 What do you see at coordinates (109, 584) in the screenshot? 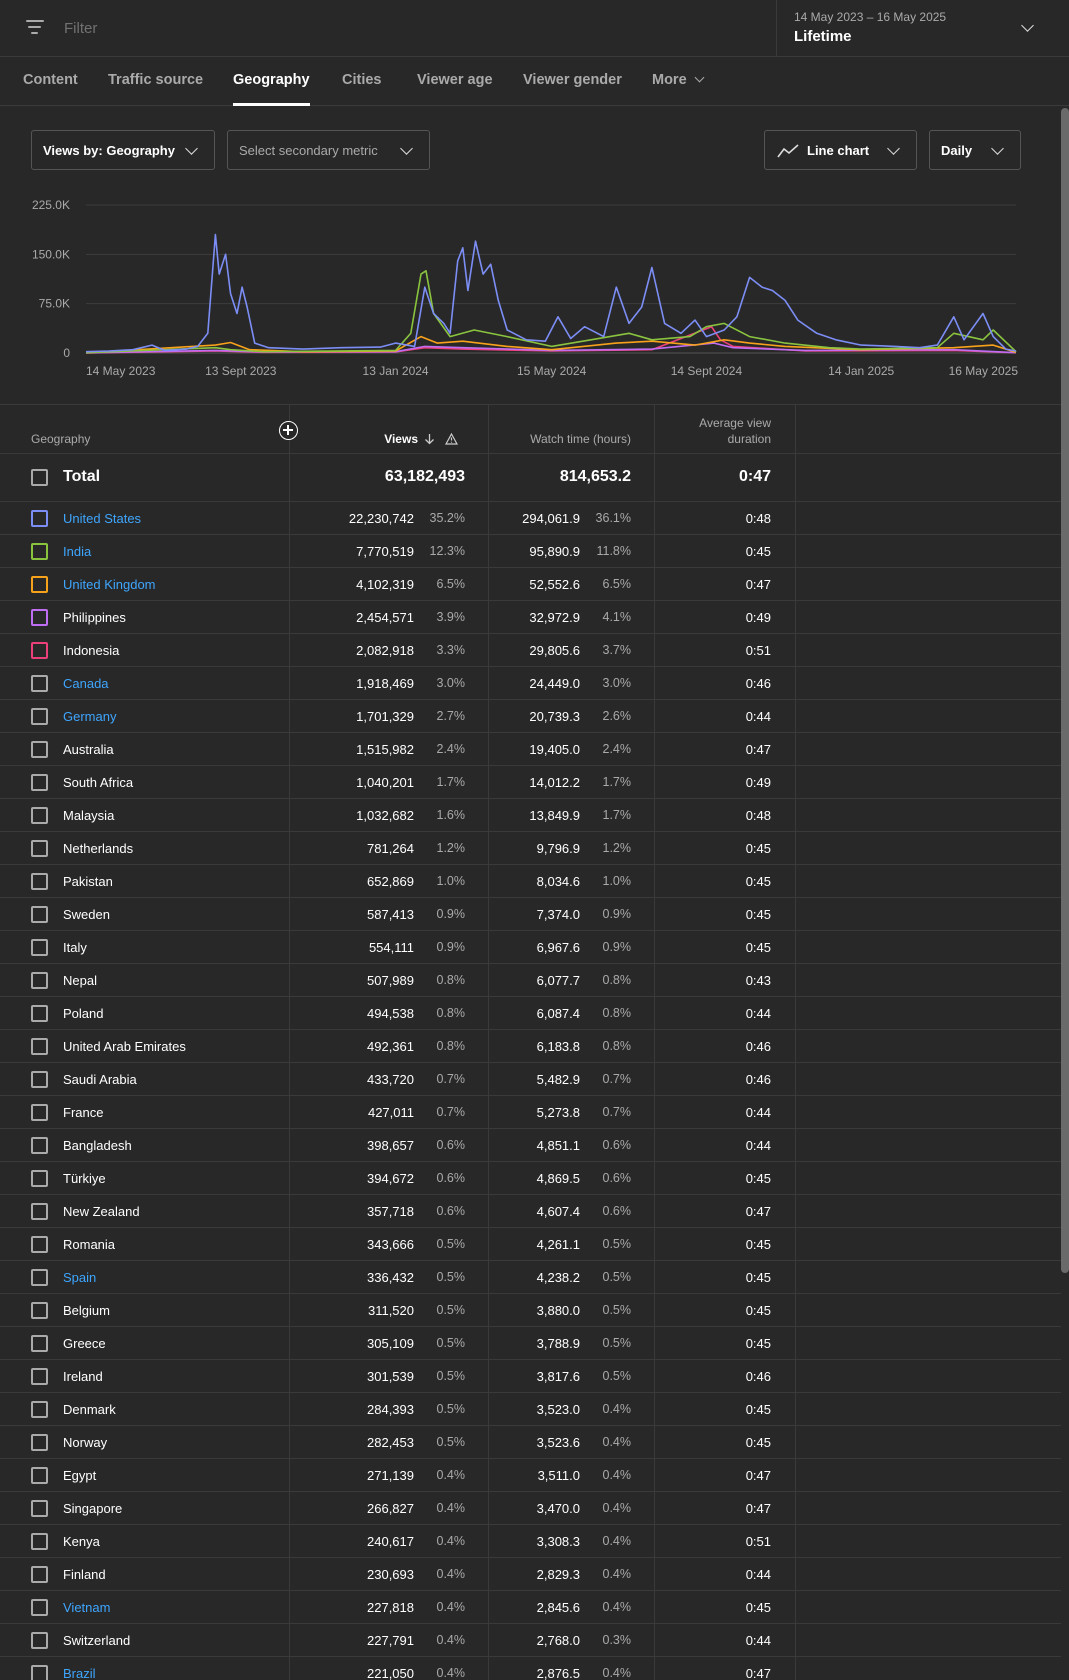
I see `country-name: United Kingdom` at bounding box center [109, 584].